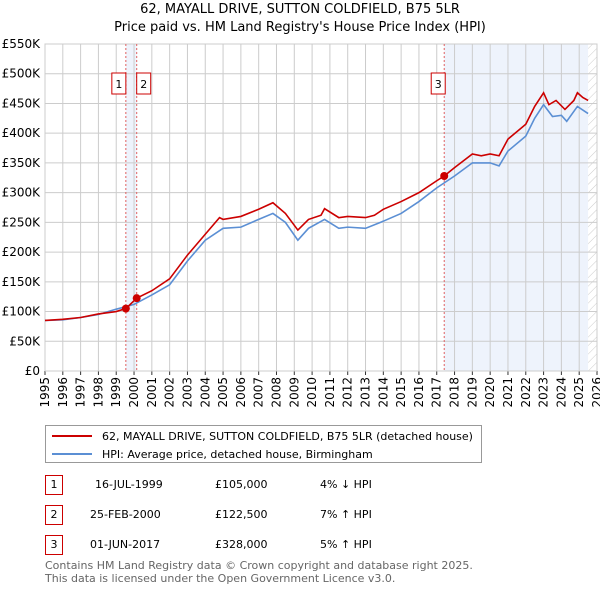 The width and height of the screenshot is (600, 590). I want to click on y-tick-label: £50K, so click(25, 341).